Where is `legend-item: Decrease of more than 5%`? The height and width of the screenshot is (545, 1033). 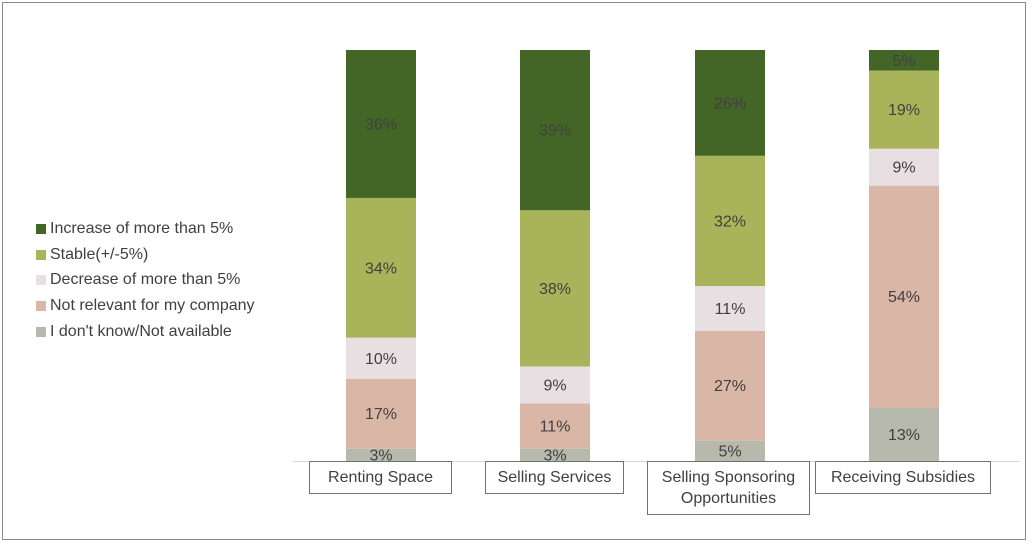 legend-item: Decrease of more than 5% is located at coordinates (145, 281).